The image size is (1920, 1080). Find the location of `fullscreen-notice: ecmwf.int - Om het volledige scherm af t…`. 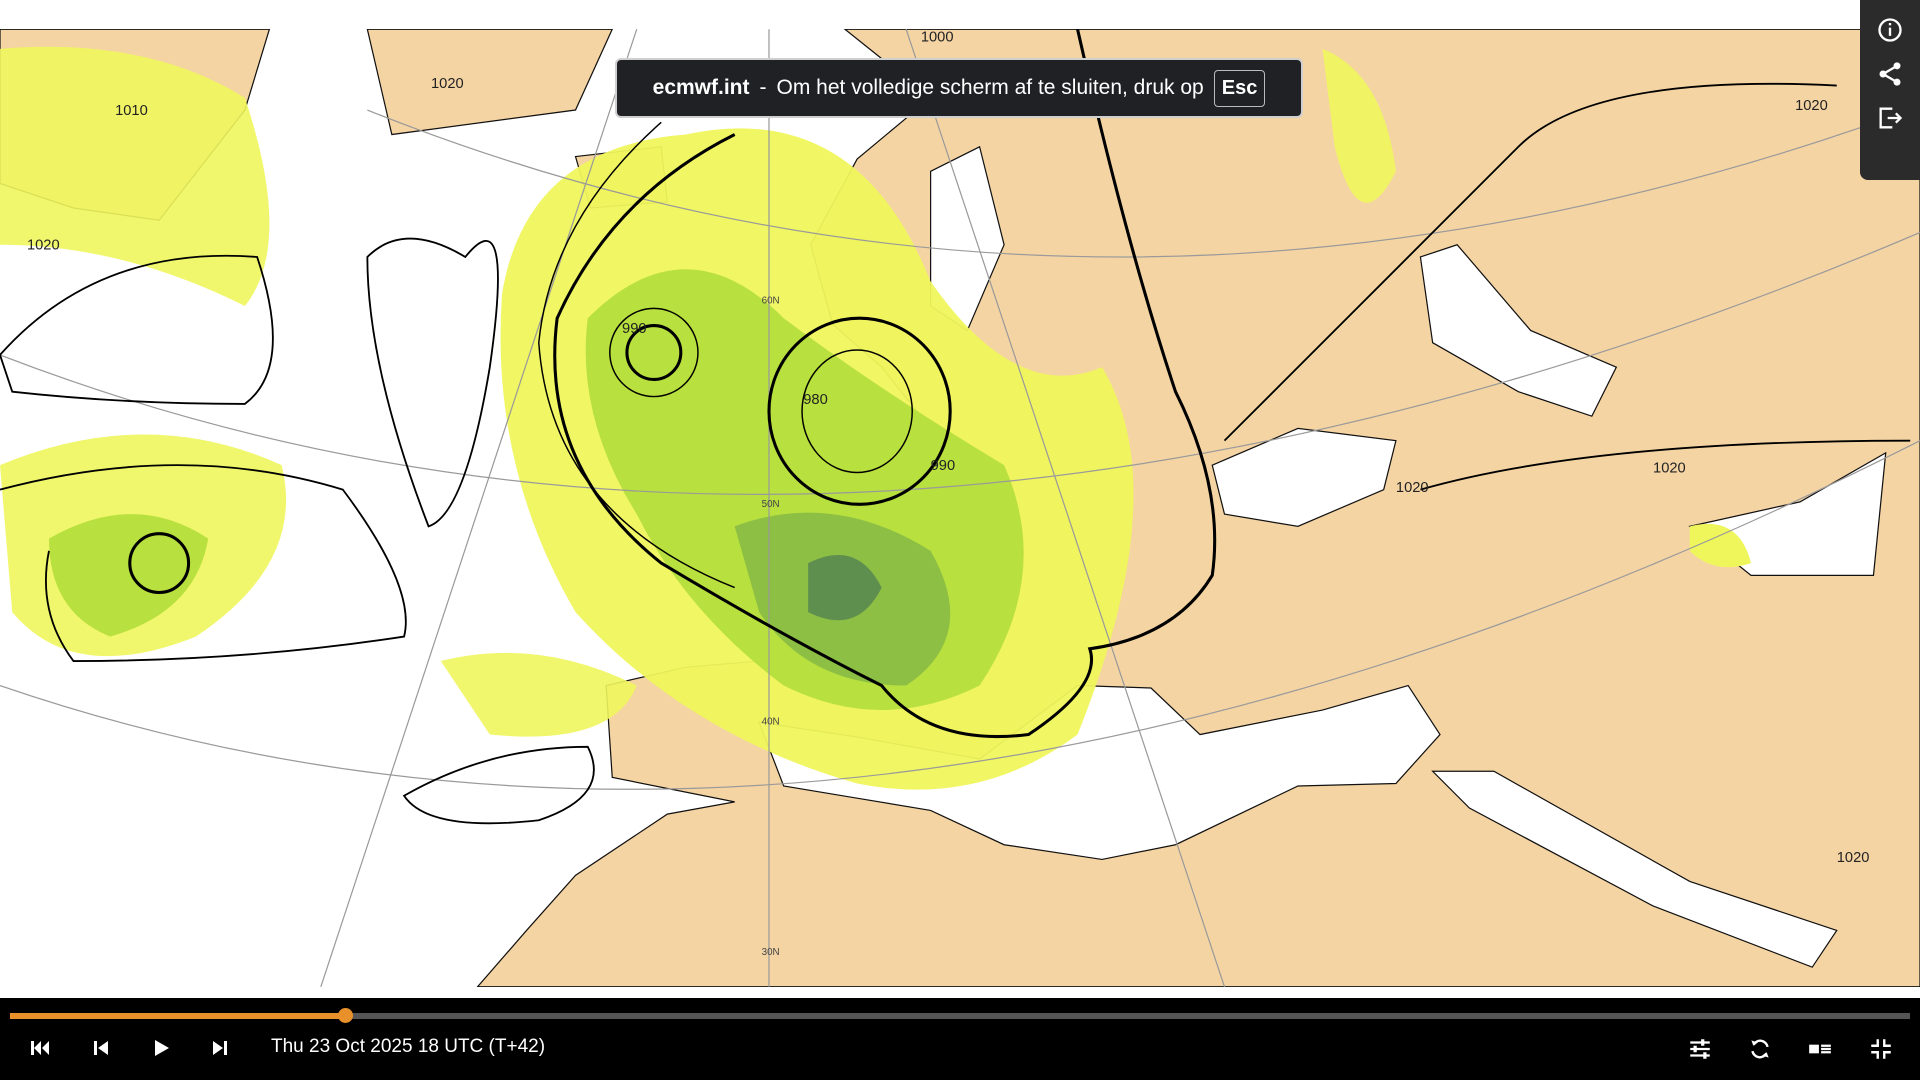

fullscreen-notice: ecmwf.int - Om het volledige scherm af t… is located at coordinates (959, 88).